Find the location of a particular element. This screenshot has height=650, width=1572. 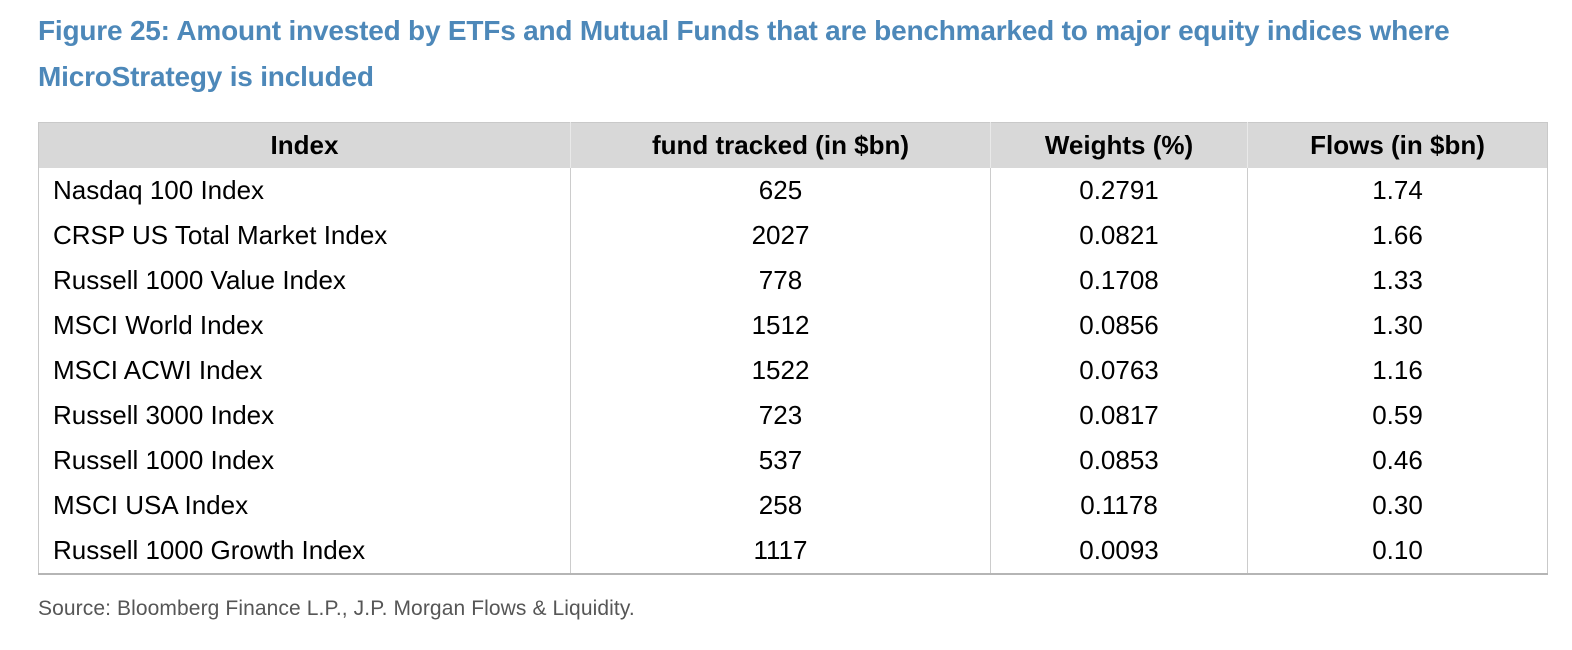

table-row: CRSP US Total Market Index 2027 0.0821 1.66 is located at coordinates (793, 235).